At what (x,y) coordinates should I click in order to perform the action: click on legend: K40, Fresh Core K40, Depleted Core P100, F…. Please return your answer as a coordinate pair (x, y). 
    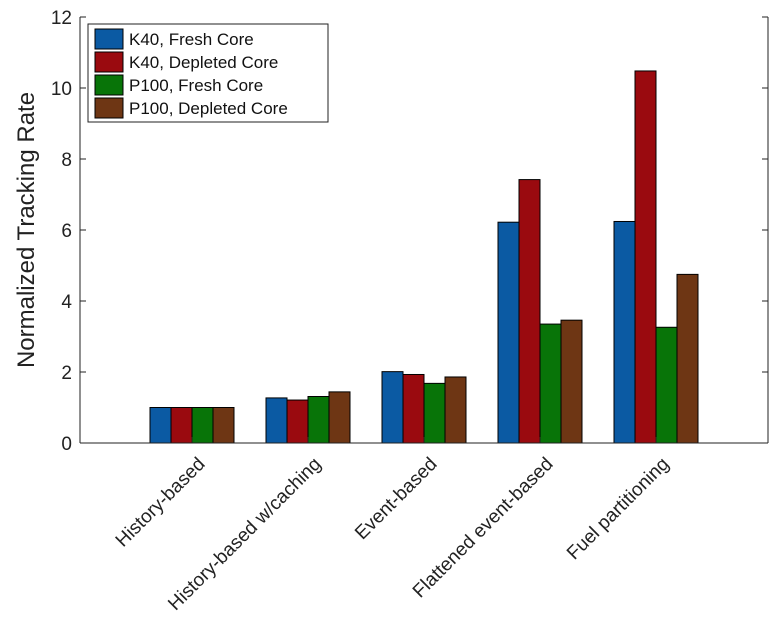
    Looking at the image, I should click on (208, 73).